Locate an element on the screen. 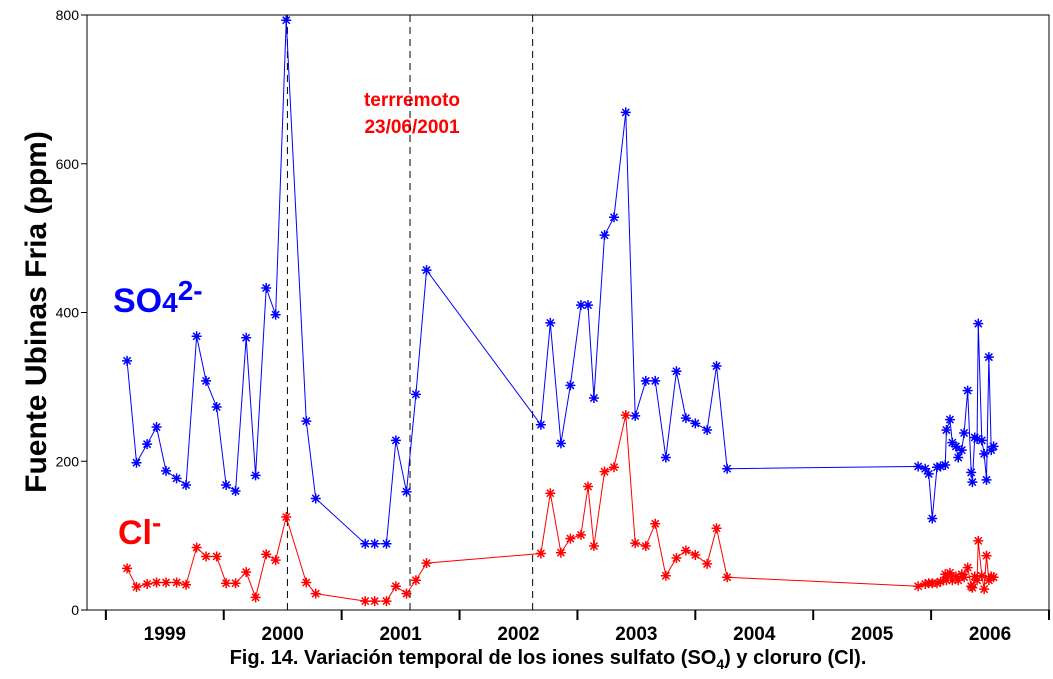  y-tick-label: 200 is located at coordinates (68, 461).